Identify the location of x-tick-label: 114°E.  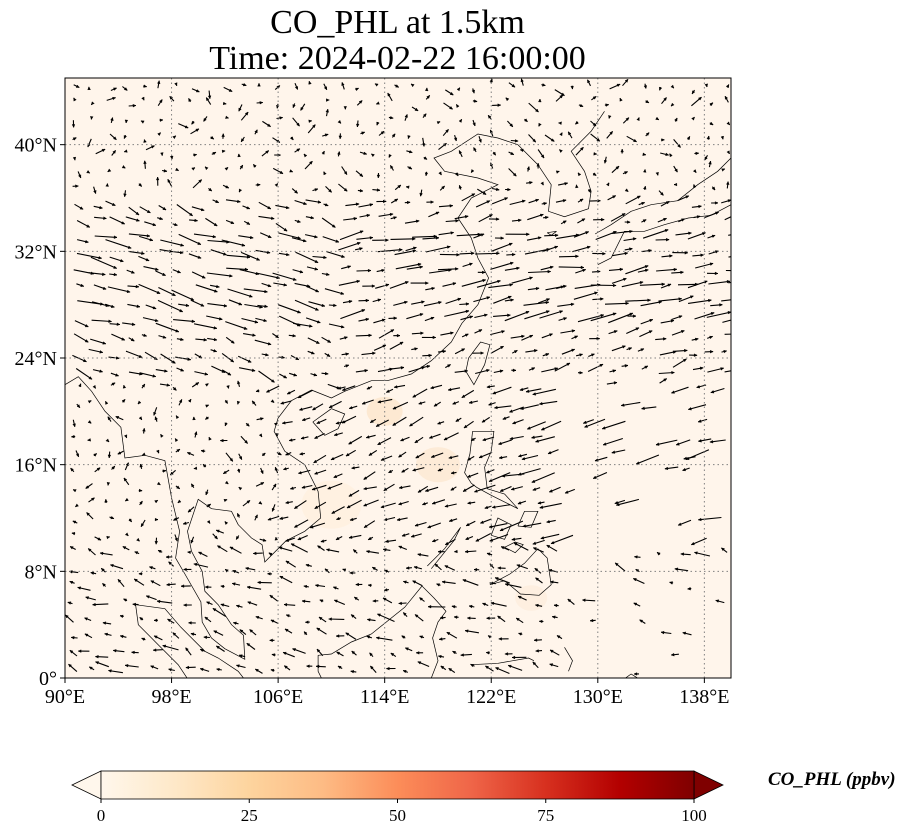
(384, 697).